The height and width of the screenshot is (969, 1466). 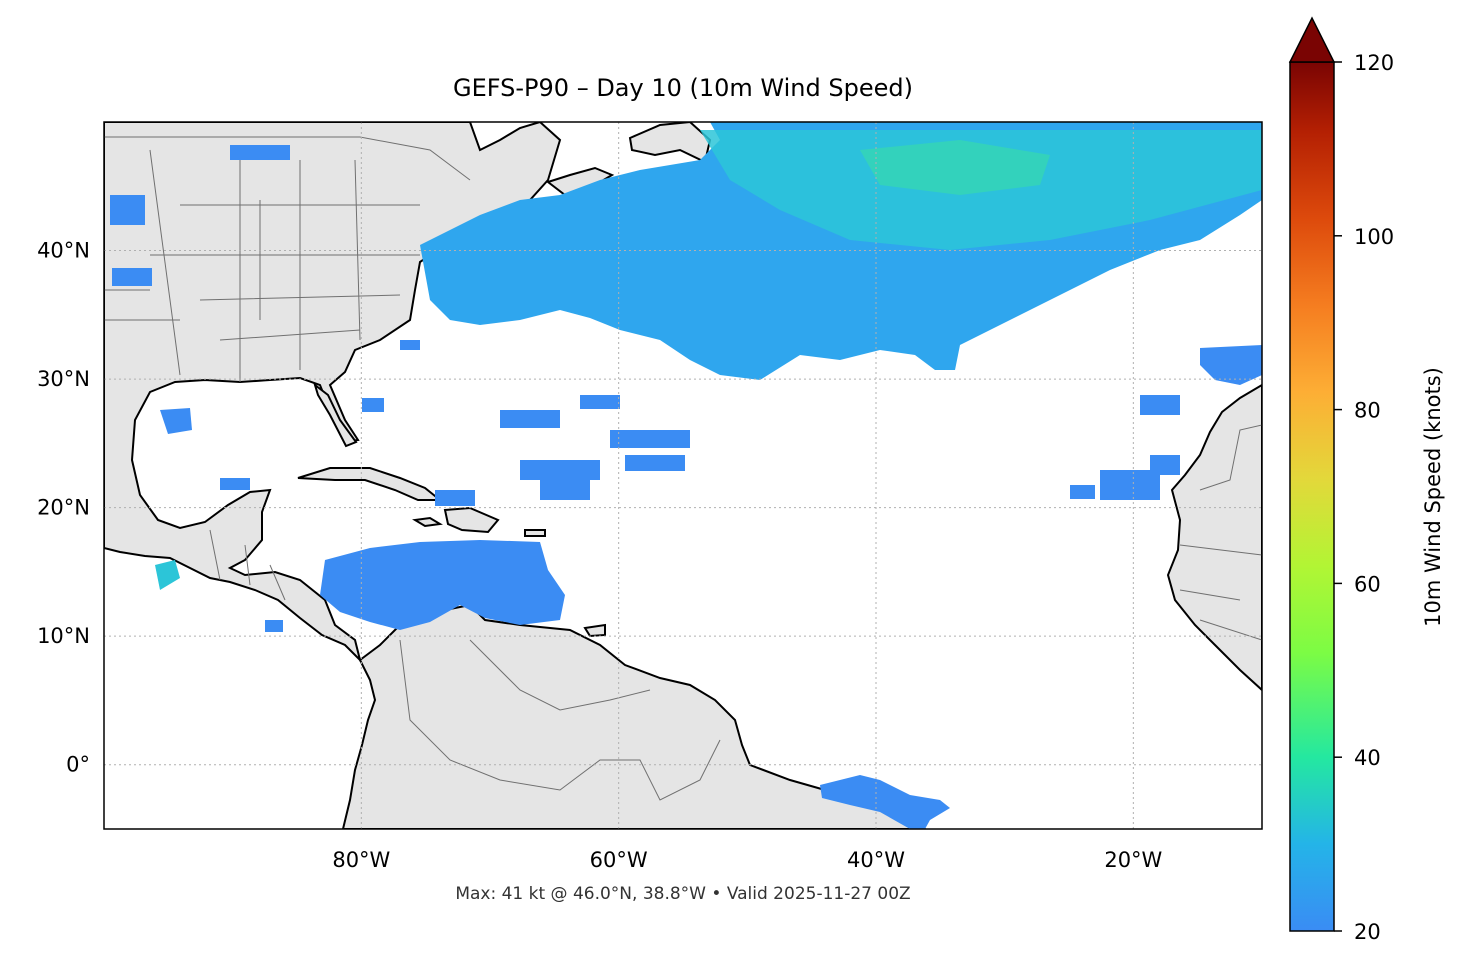 What do you see at coordinates (1367, 584) in the screenshot?
I see `colorbar-tick-label: 60` at bounding box center [1367, 584].